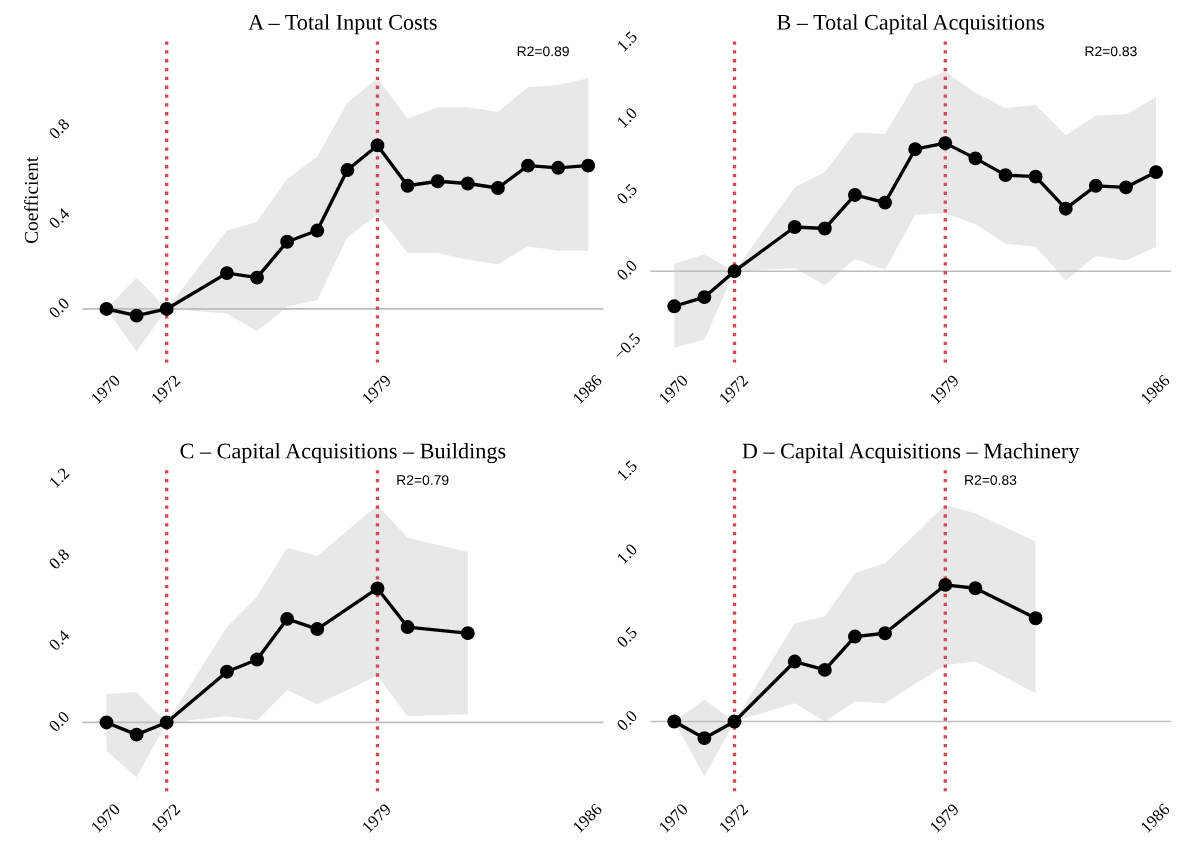  I want to click on chart-title: A – Total Input Costs, so click(342, 24).